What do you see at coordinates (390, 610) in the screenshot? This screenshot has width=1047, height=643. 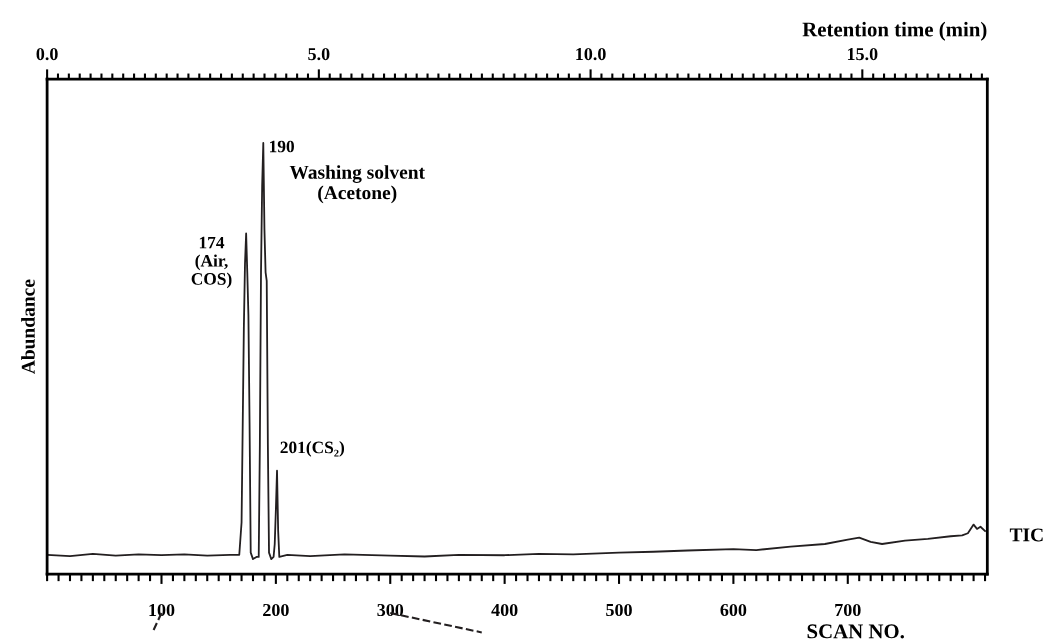 I see `x-tick-label: 300` at bounding box center [390, 610].